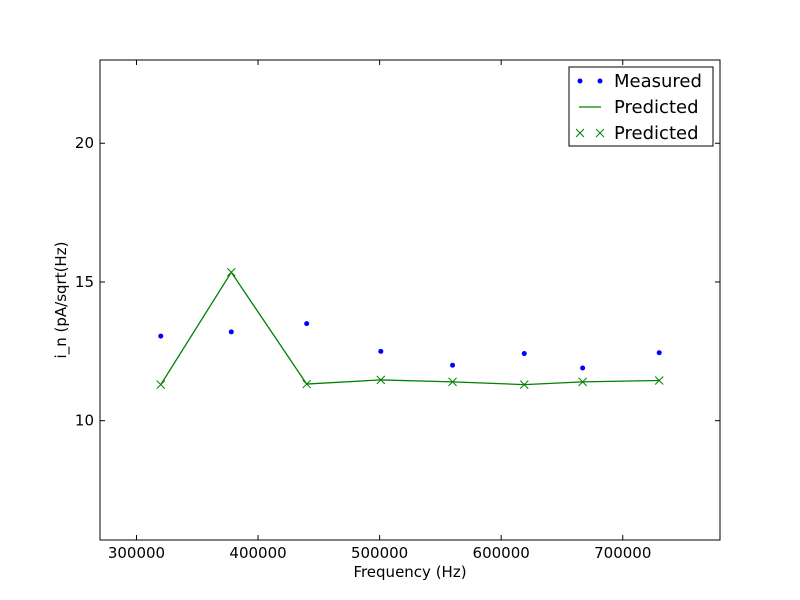 Image resolution: width=800 pixels, height=600 pixels. I want to click on x-tick-label: 600000, so click(501, 553).